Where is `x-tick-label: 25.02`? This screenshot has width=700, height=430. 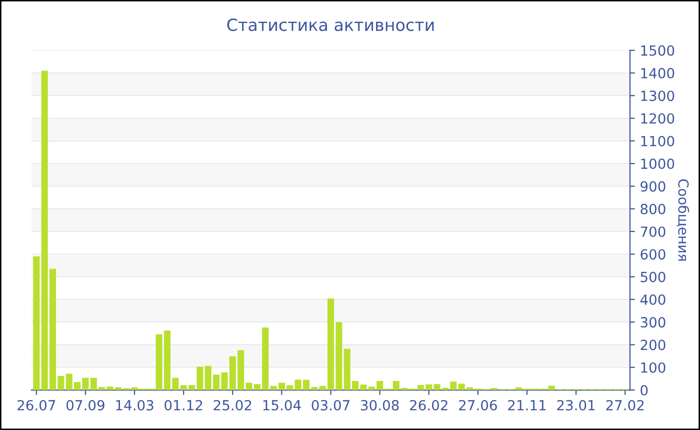 x-tick-label: 25.02 is located at coordinates (233, 405).